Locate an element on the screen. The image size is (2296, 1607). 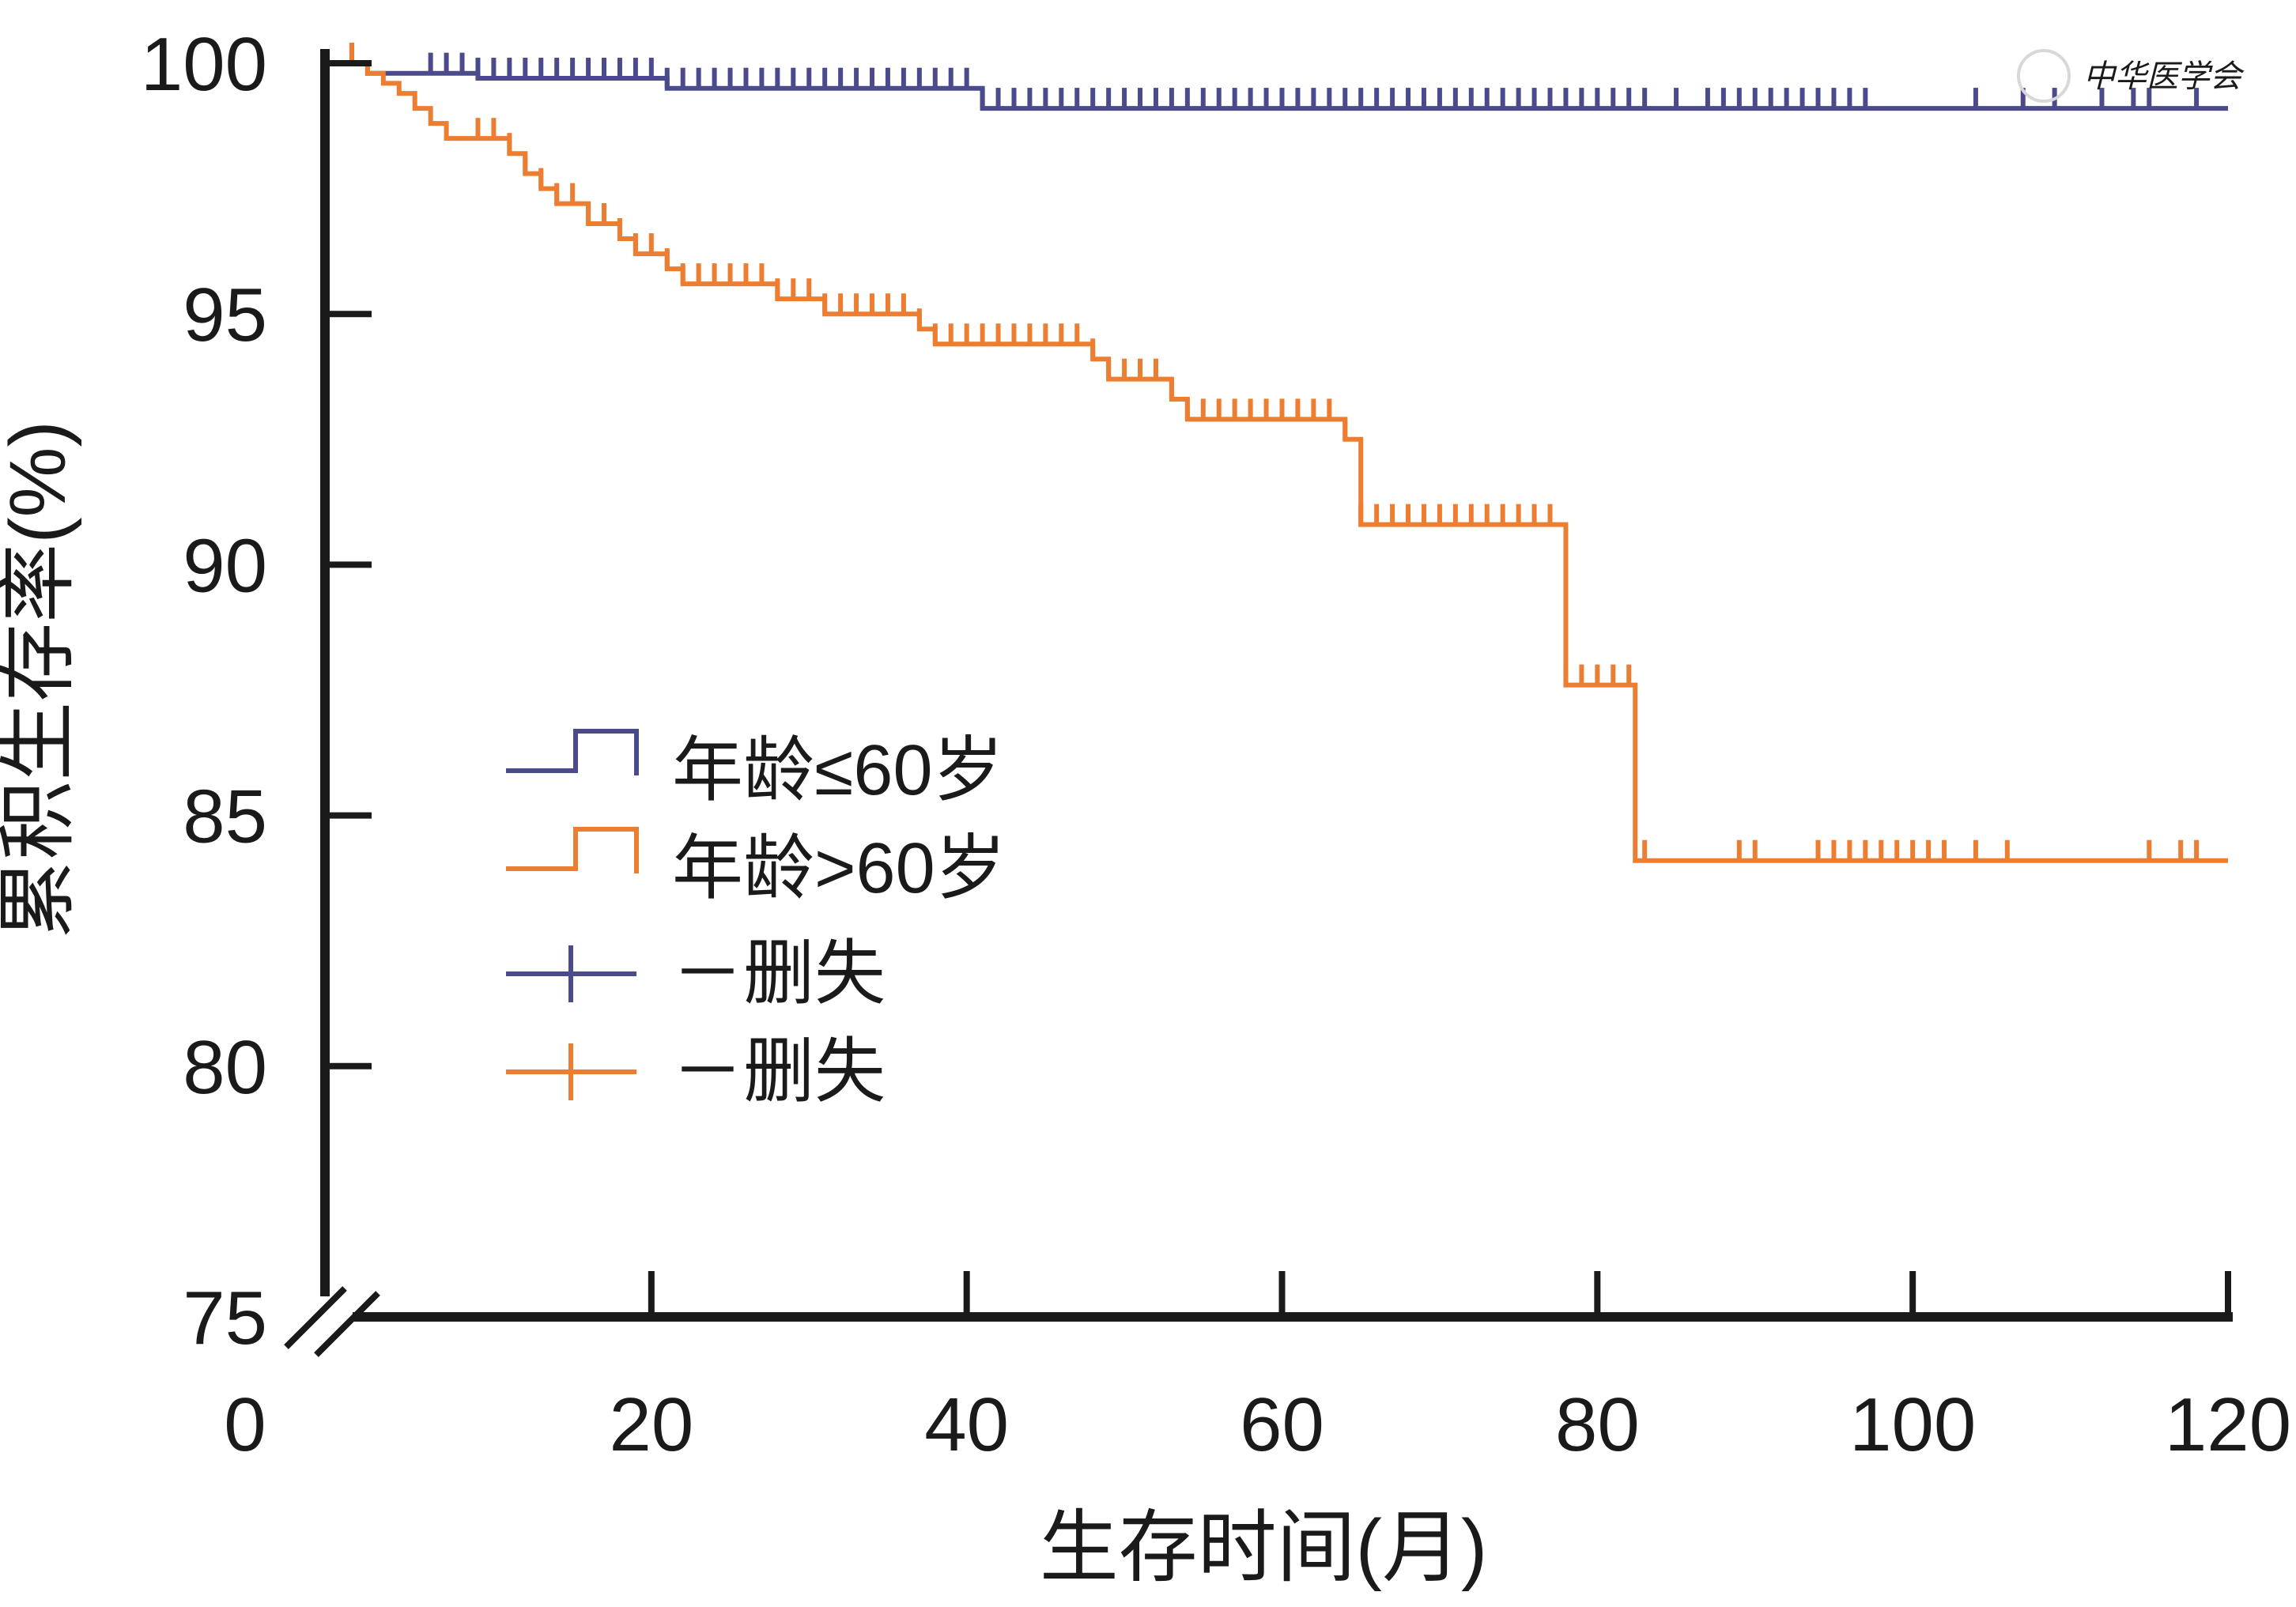
y-tick-label: 100 is located at coordinates (204, 64).